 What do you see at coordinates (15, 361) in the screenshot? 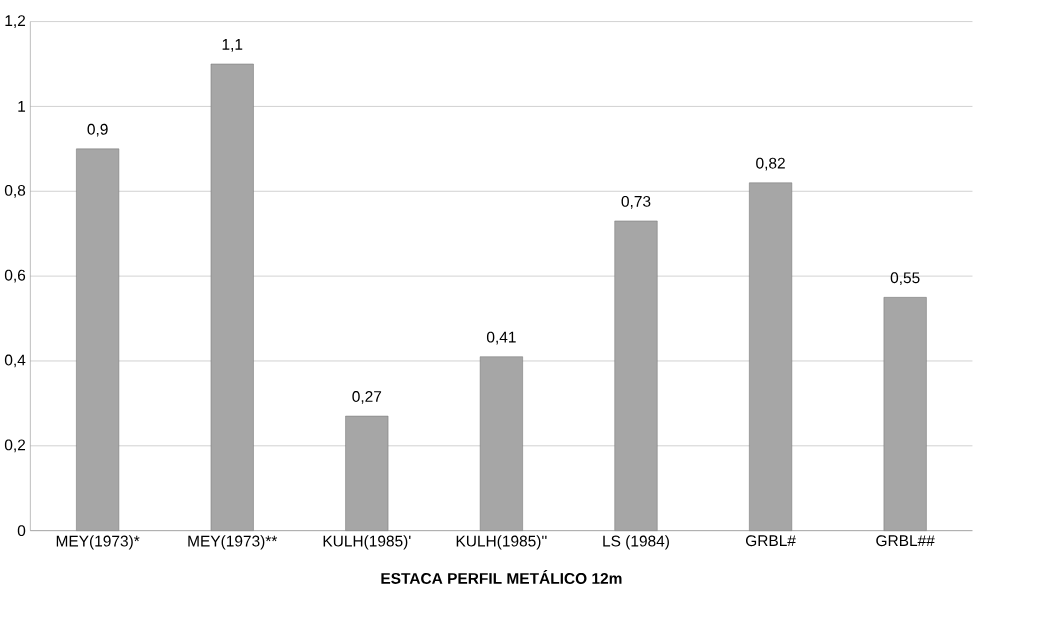
I see `y-tick-label: 0,4` at bounding box center [15, 361].